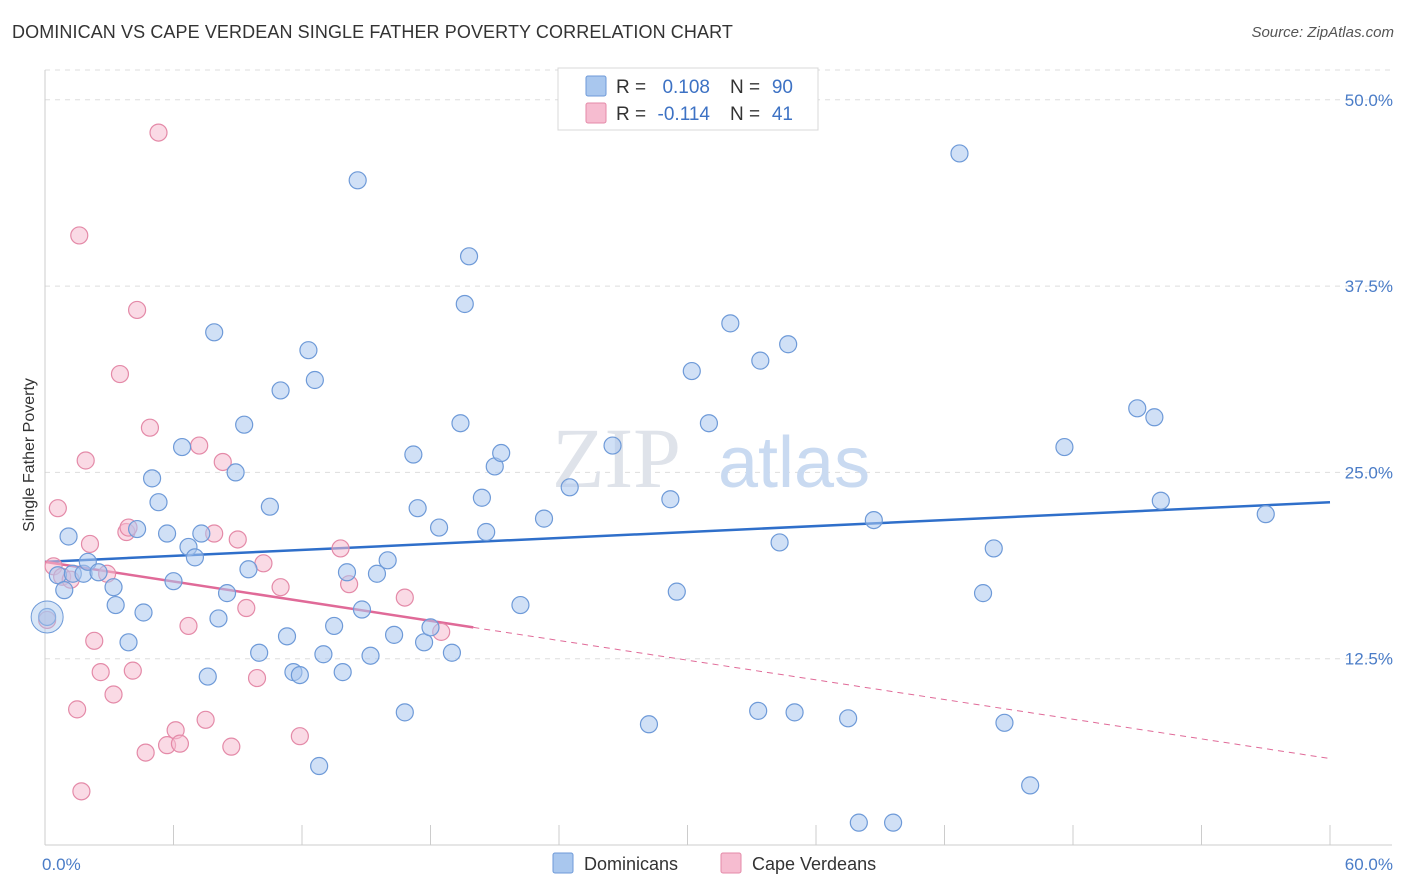 The image size is (1406, 892). Describe the element at coordinates (902, 693) in the screenshot. I see `cape-verdean-trend-extension` at that location.